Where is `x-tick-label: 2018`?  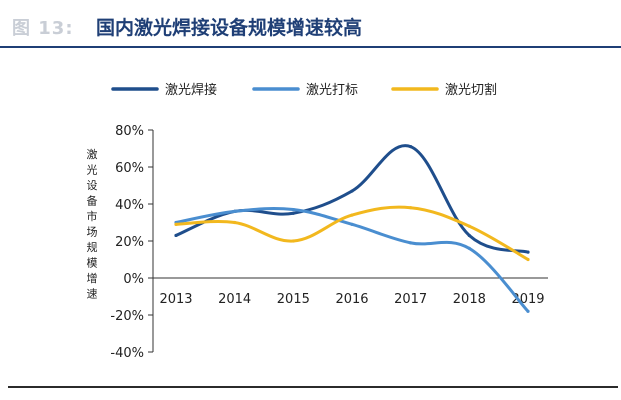 x-tick-label: 2018 is located at coordinates (469, 299).